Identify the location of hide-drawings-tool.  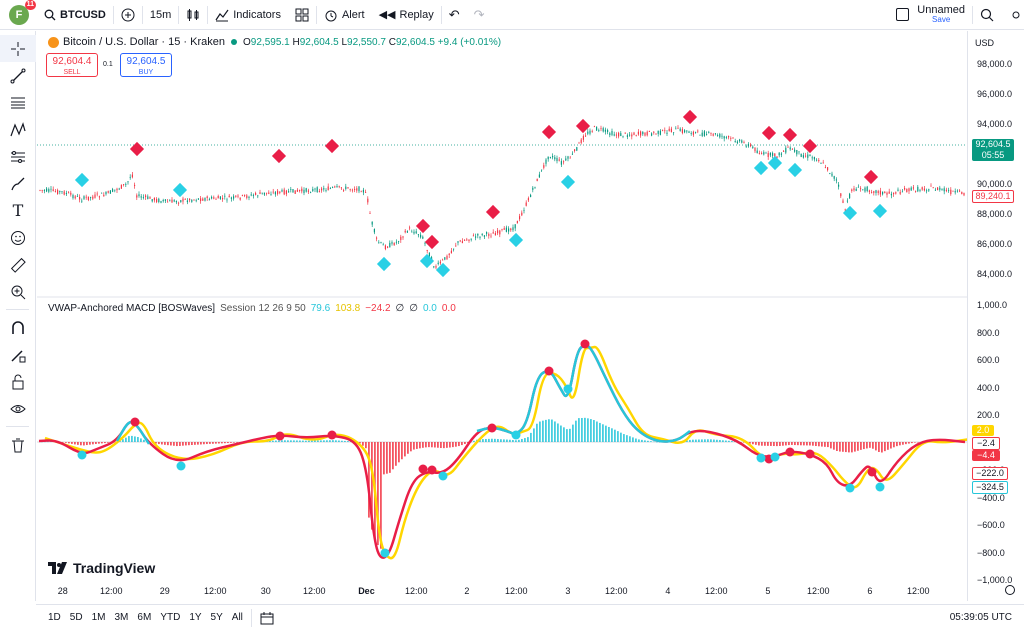
(18, 408).